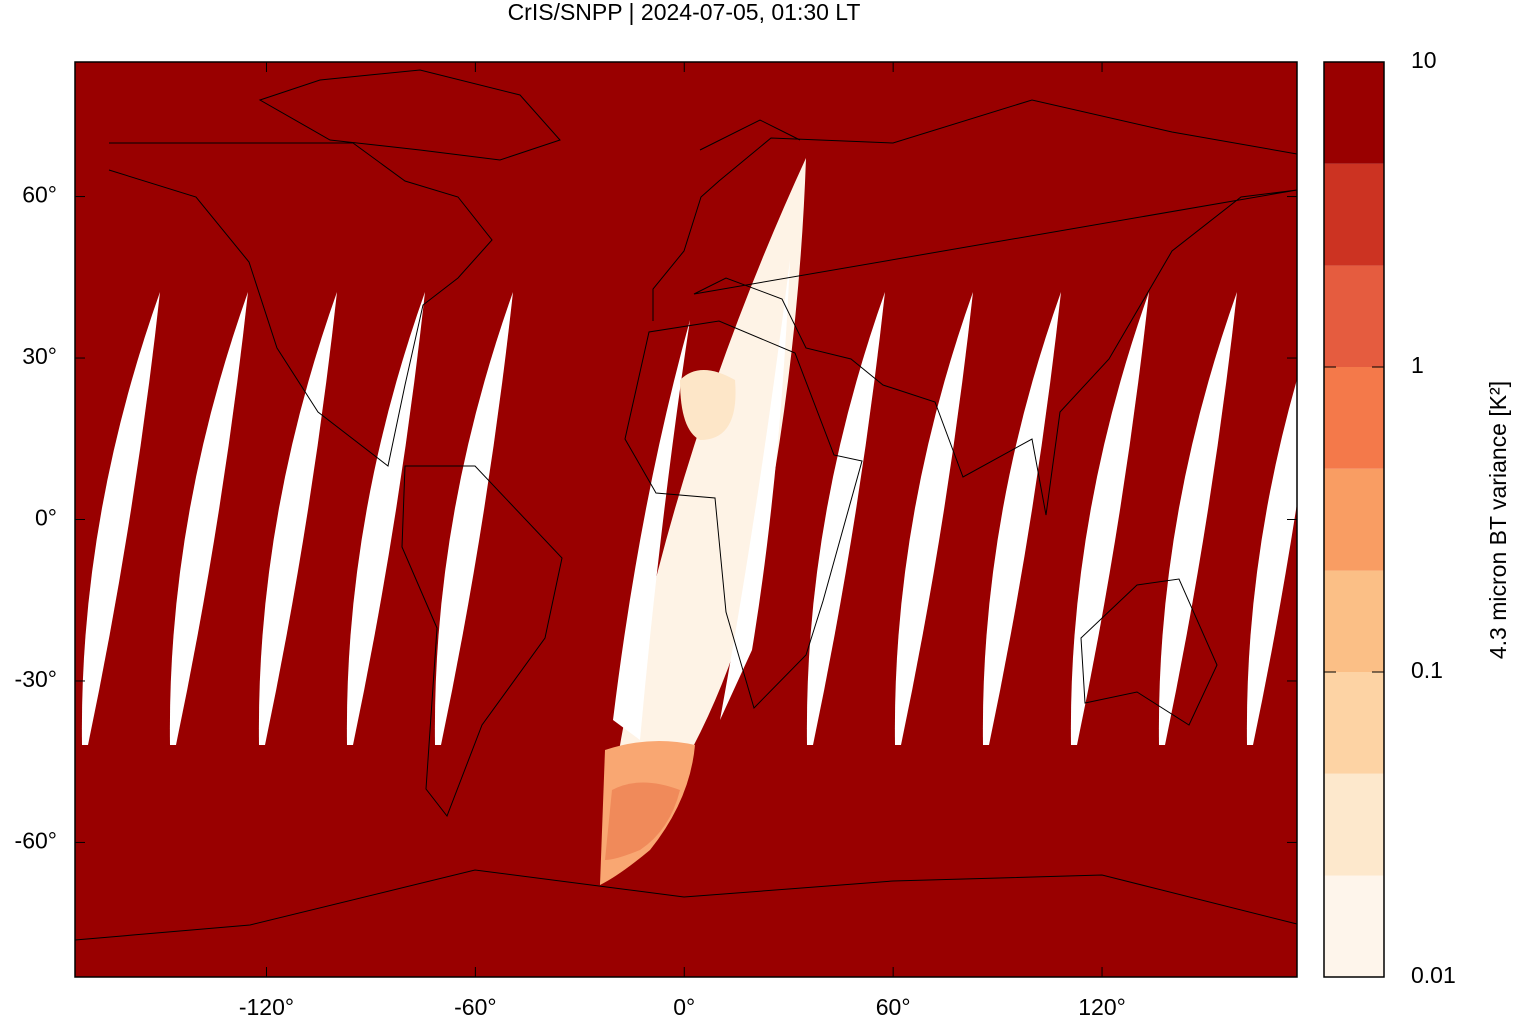  Describe the element at coordinates (1102, 1007) in the screenshot. I see `x-tick-label: 120°` at that location.